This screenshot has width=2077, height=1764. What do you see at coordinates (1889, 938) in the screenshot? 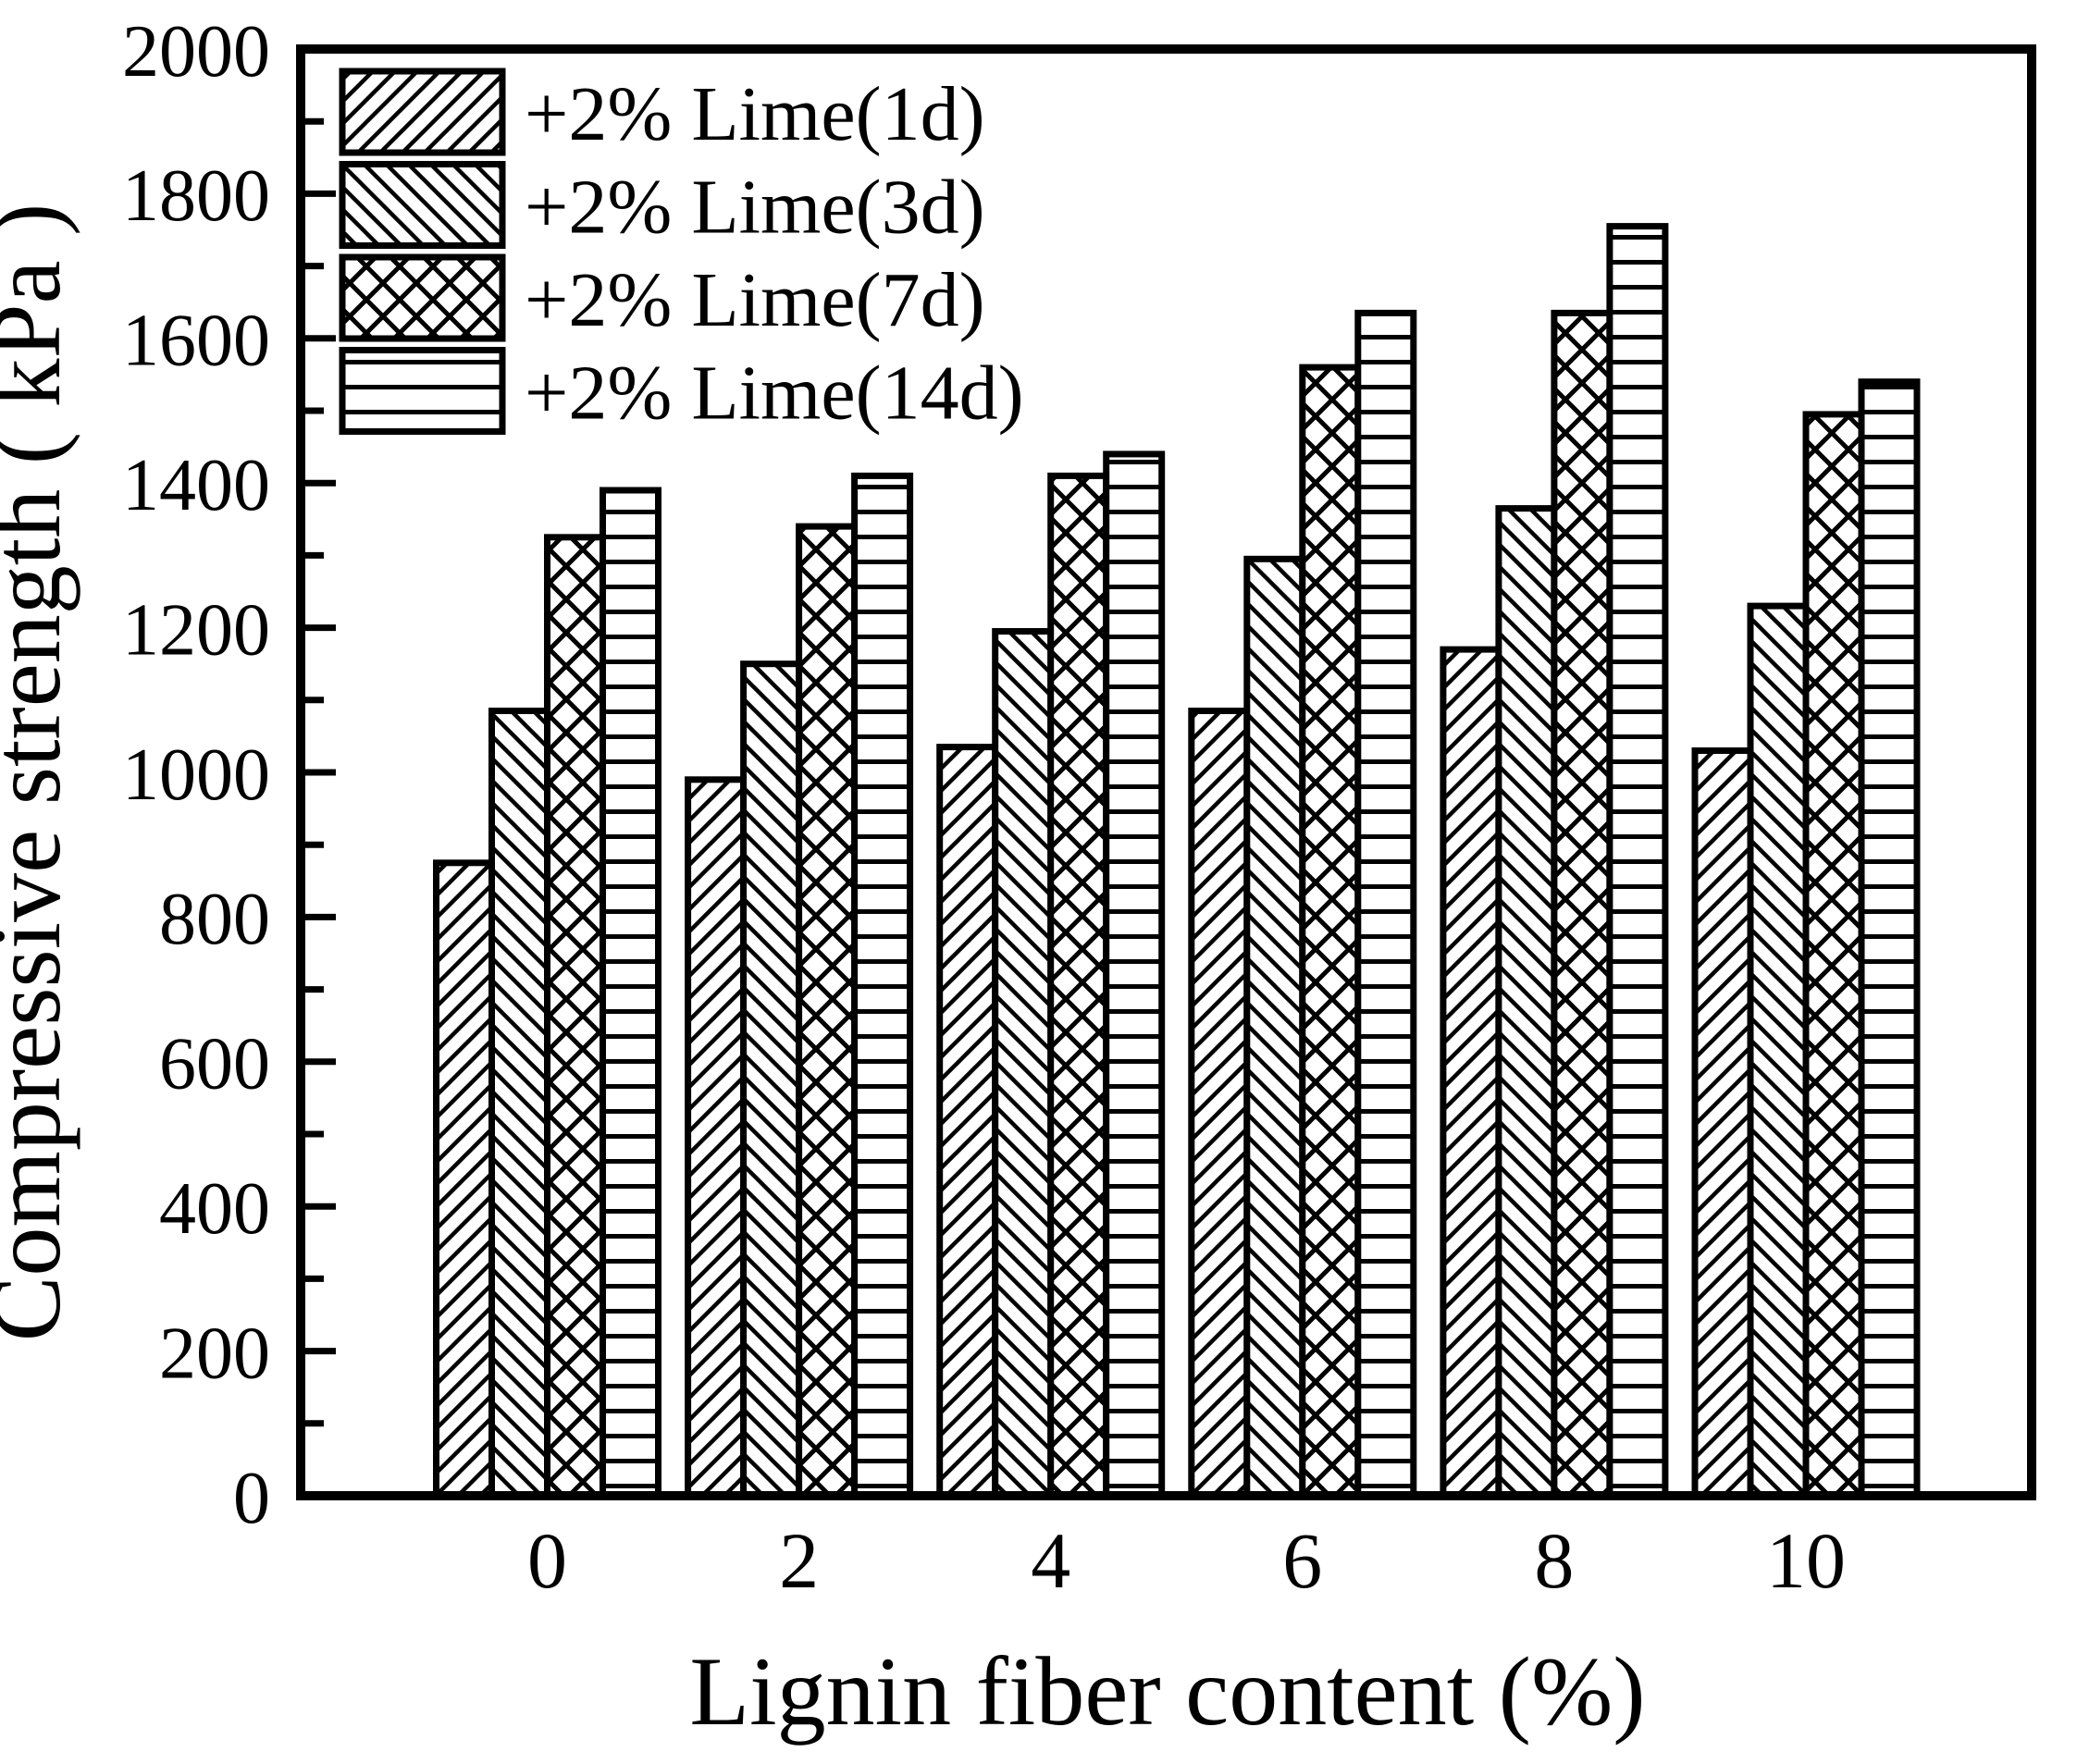
I see `bar-x10-horizontal` at bounding box center [1889, 938].